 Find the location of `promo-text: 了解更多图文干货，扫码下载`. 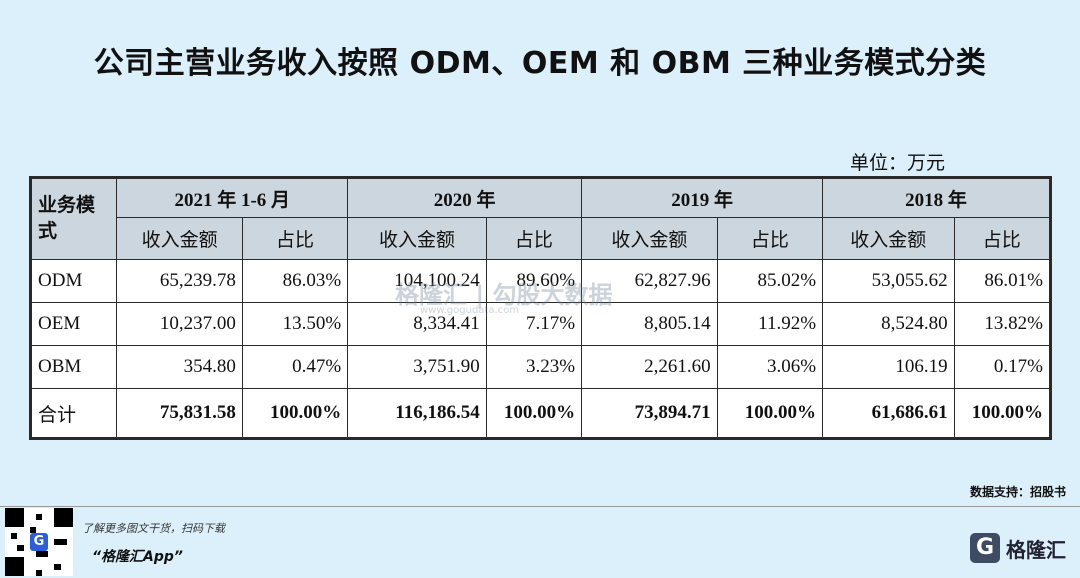

promo-text: 了解更多图文干货，扫码下载 is located at coordinates (153, 528).